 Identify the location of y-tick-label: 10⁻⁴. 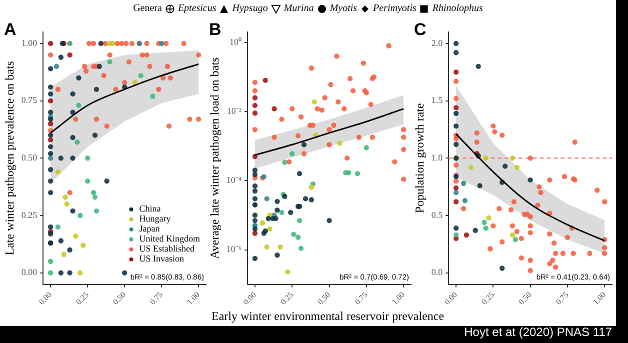
(234, 179).